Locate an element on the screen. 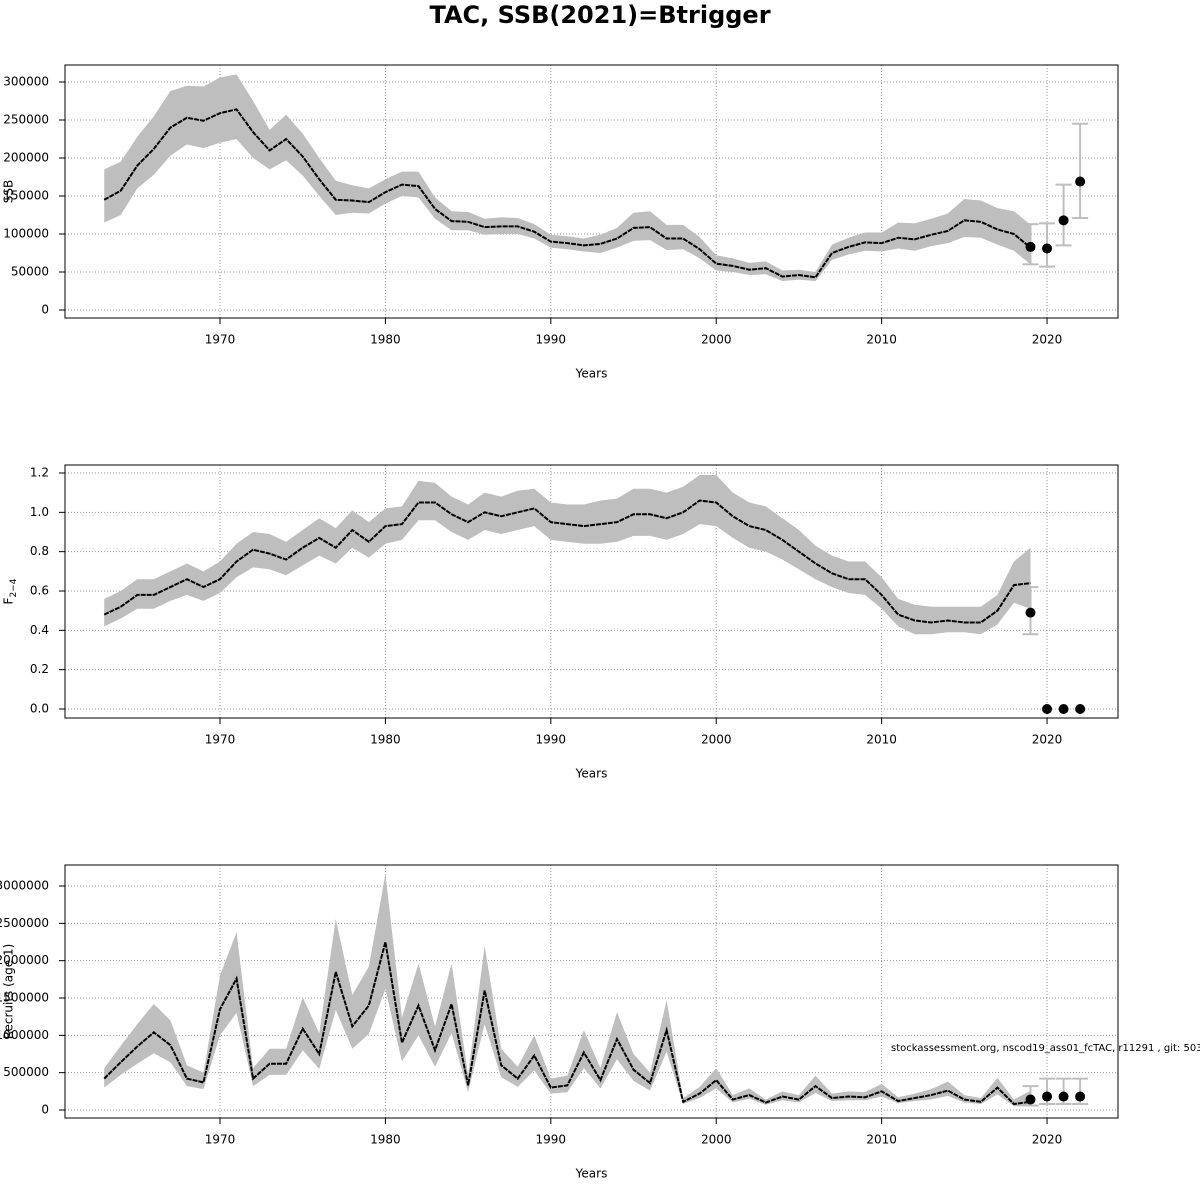  y-tick-label: 500000 is located at coordinates (26, 1072).